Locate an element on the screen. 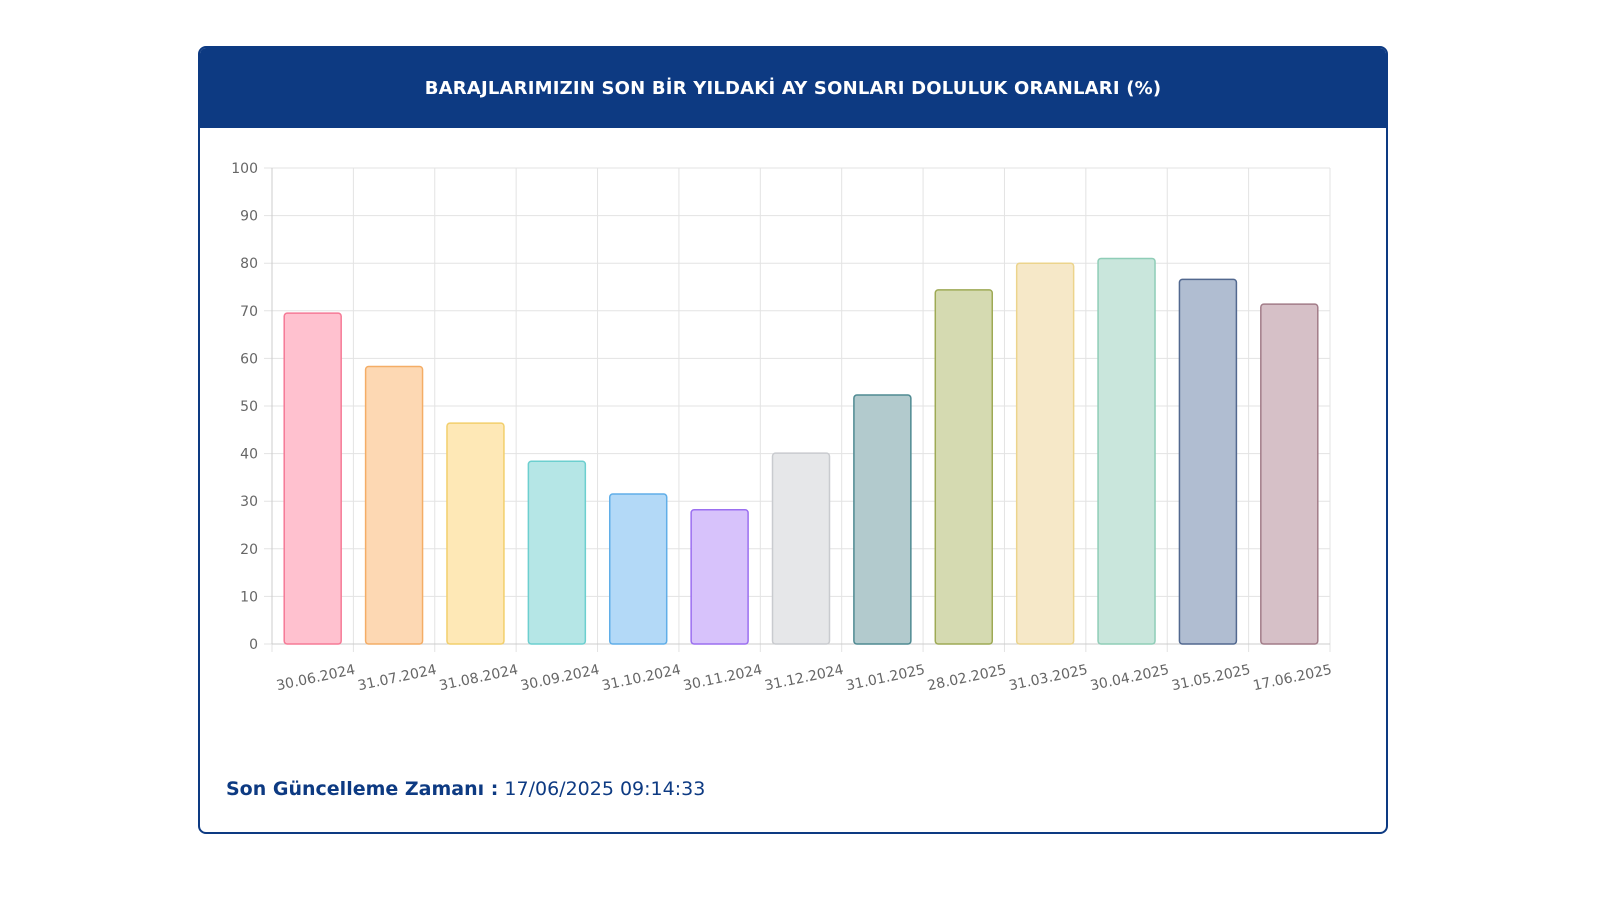  bar-30.06.2024 is located at coordinates (312, 478).